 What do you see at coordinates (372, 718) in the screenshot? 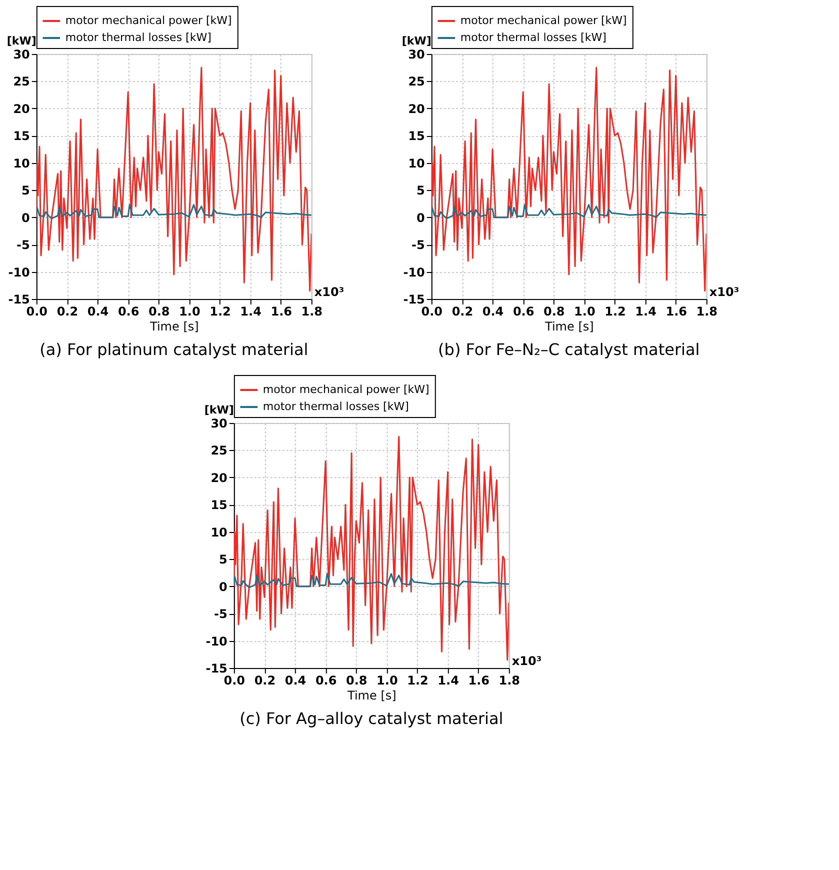
I see `text: (c) For Ag–alloy catalyst material` at bounding box center [372, 718].